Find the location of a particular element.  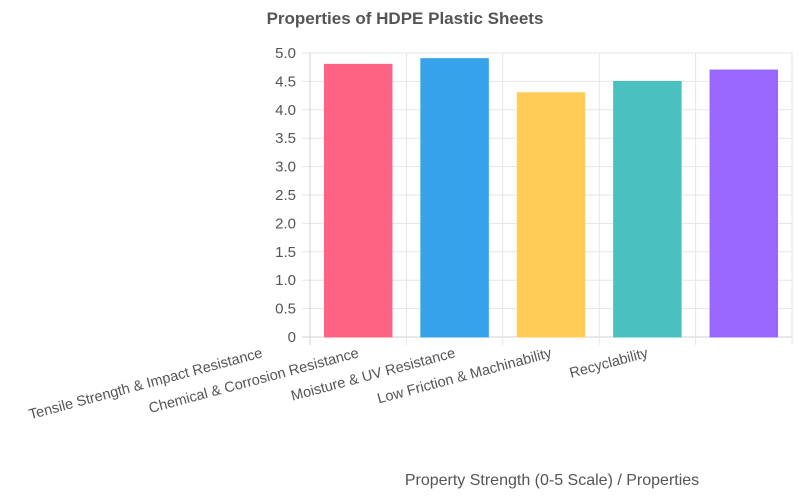

y-tick-label: 4.0 is located at coordinates (285, 110).